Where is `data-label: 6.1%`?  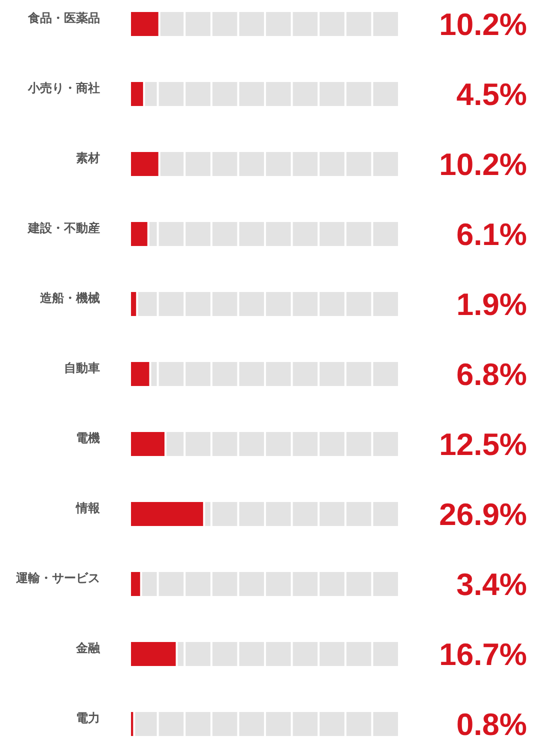
data-label: 6.1% is located at coordinates (491, 234).